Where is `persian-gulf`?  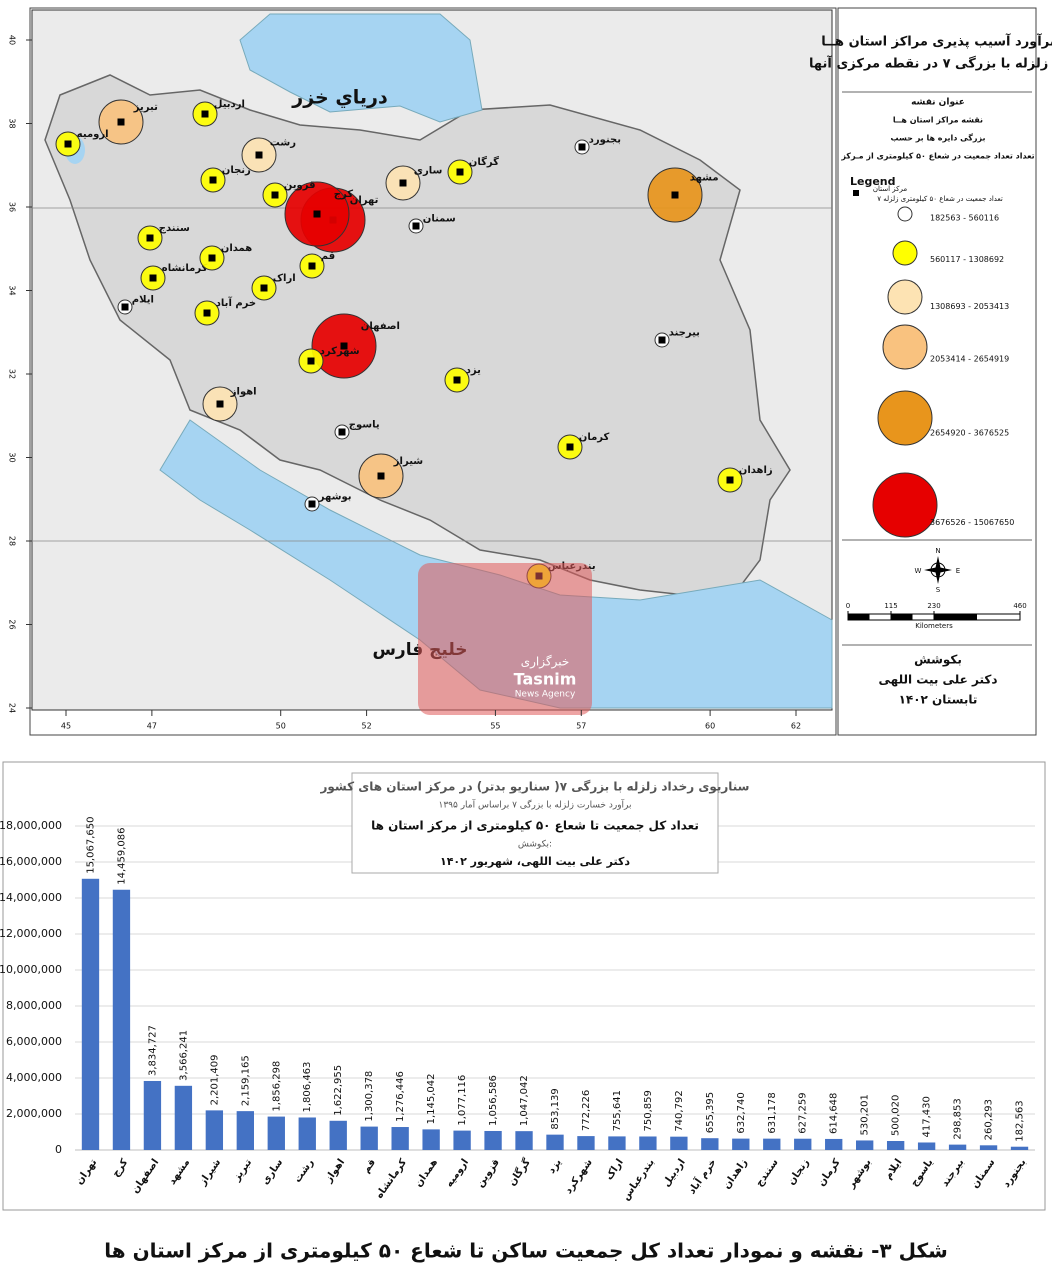 persian-gulf is located at coordinates (496, 564).